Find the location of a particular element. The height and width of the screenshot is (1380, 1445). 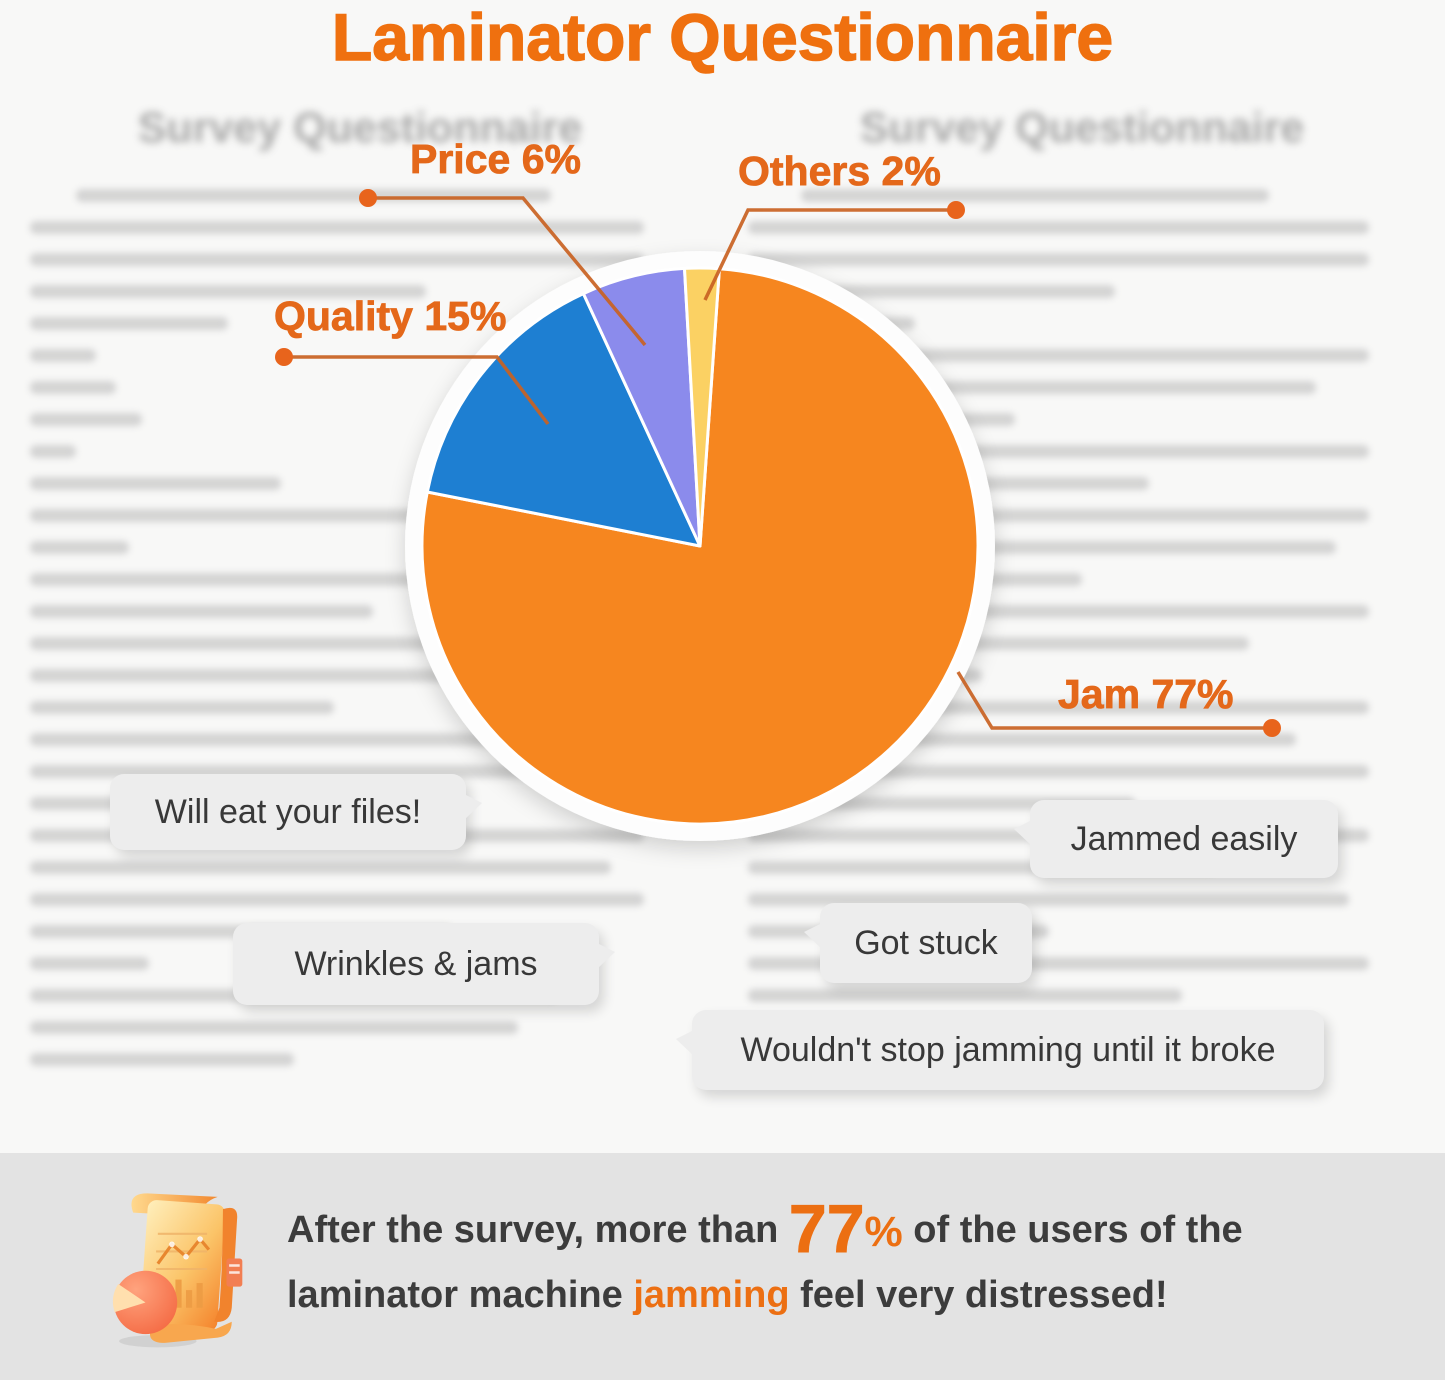

price-leader-dot is located at coordinates (368, 198).